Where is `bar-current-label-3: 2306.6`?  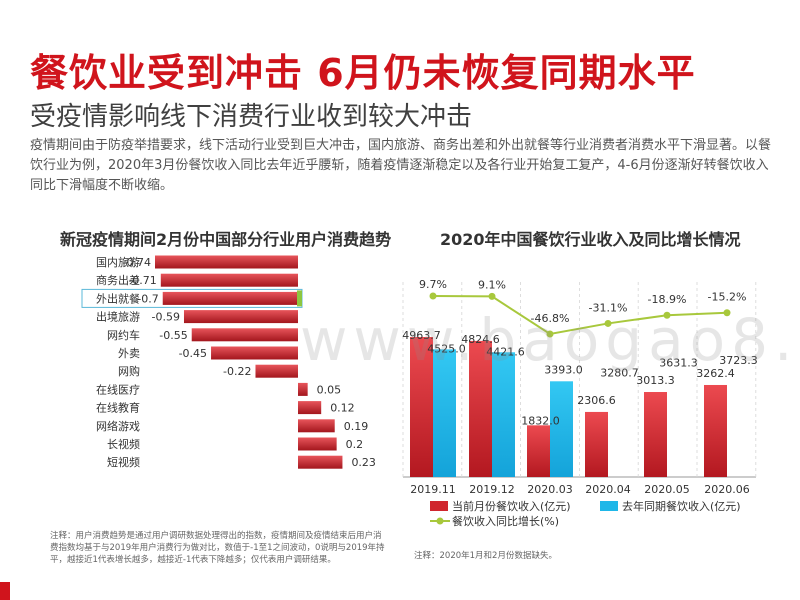
bar-current-label-3: 2306.6 is located at coordinates (596, 400).